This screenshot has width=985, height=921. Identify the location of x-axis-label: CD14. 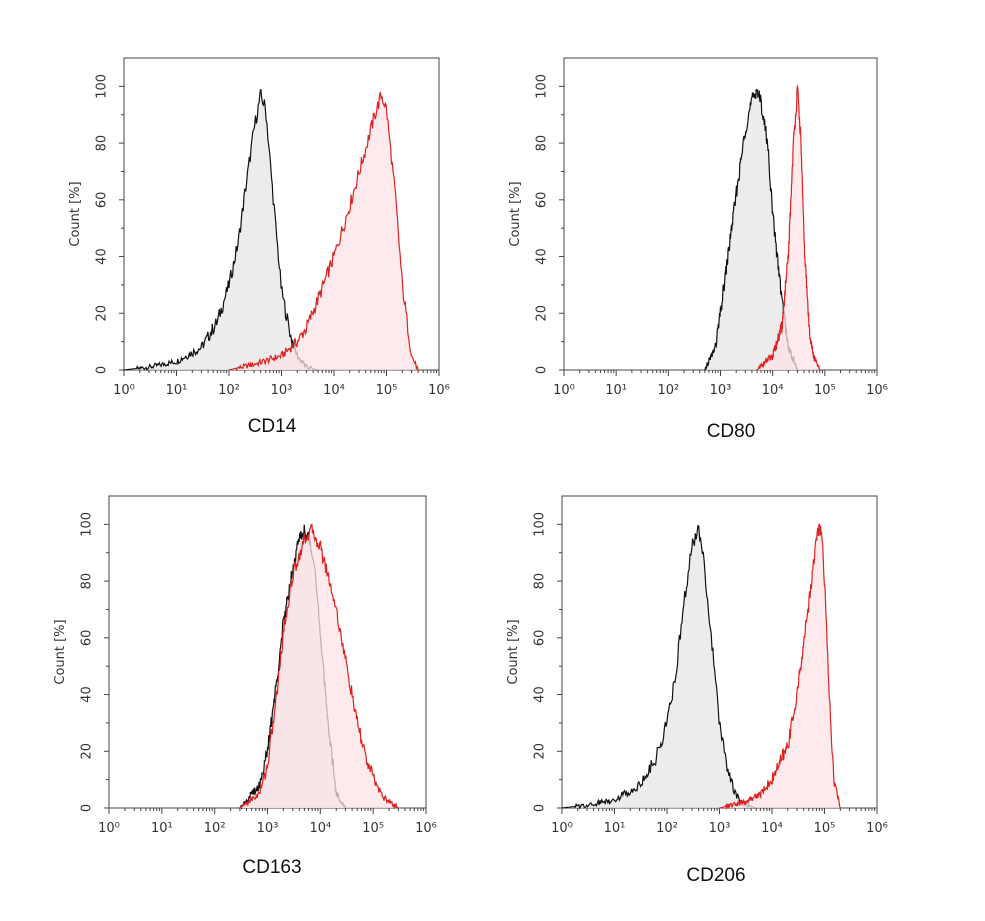
(272, 426).